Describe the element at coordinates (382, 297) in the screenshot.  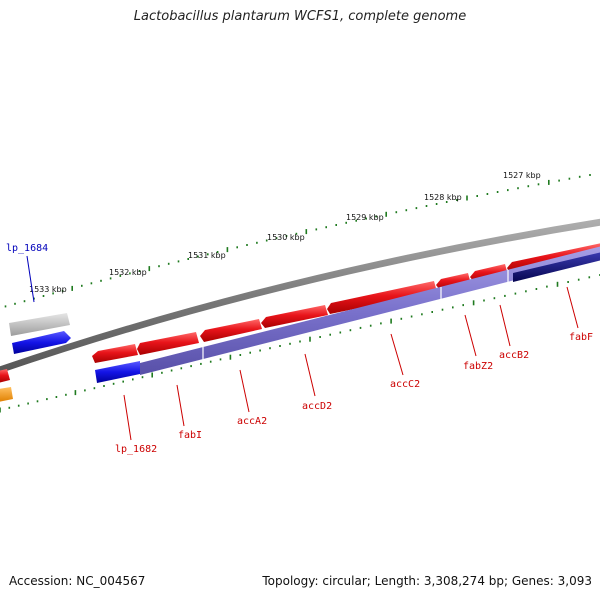
I see `gene-accC2-arrow` at that location.